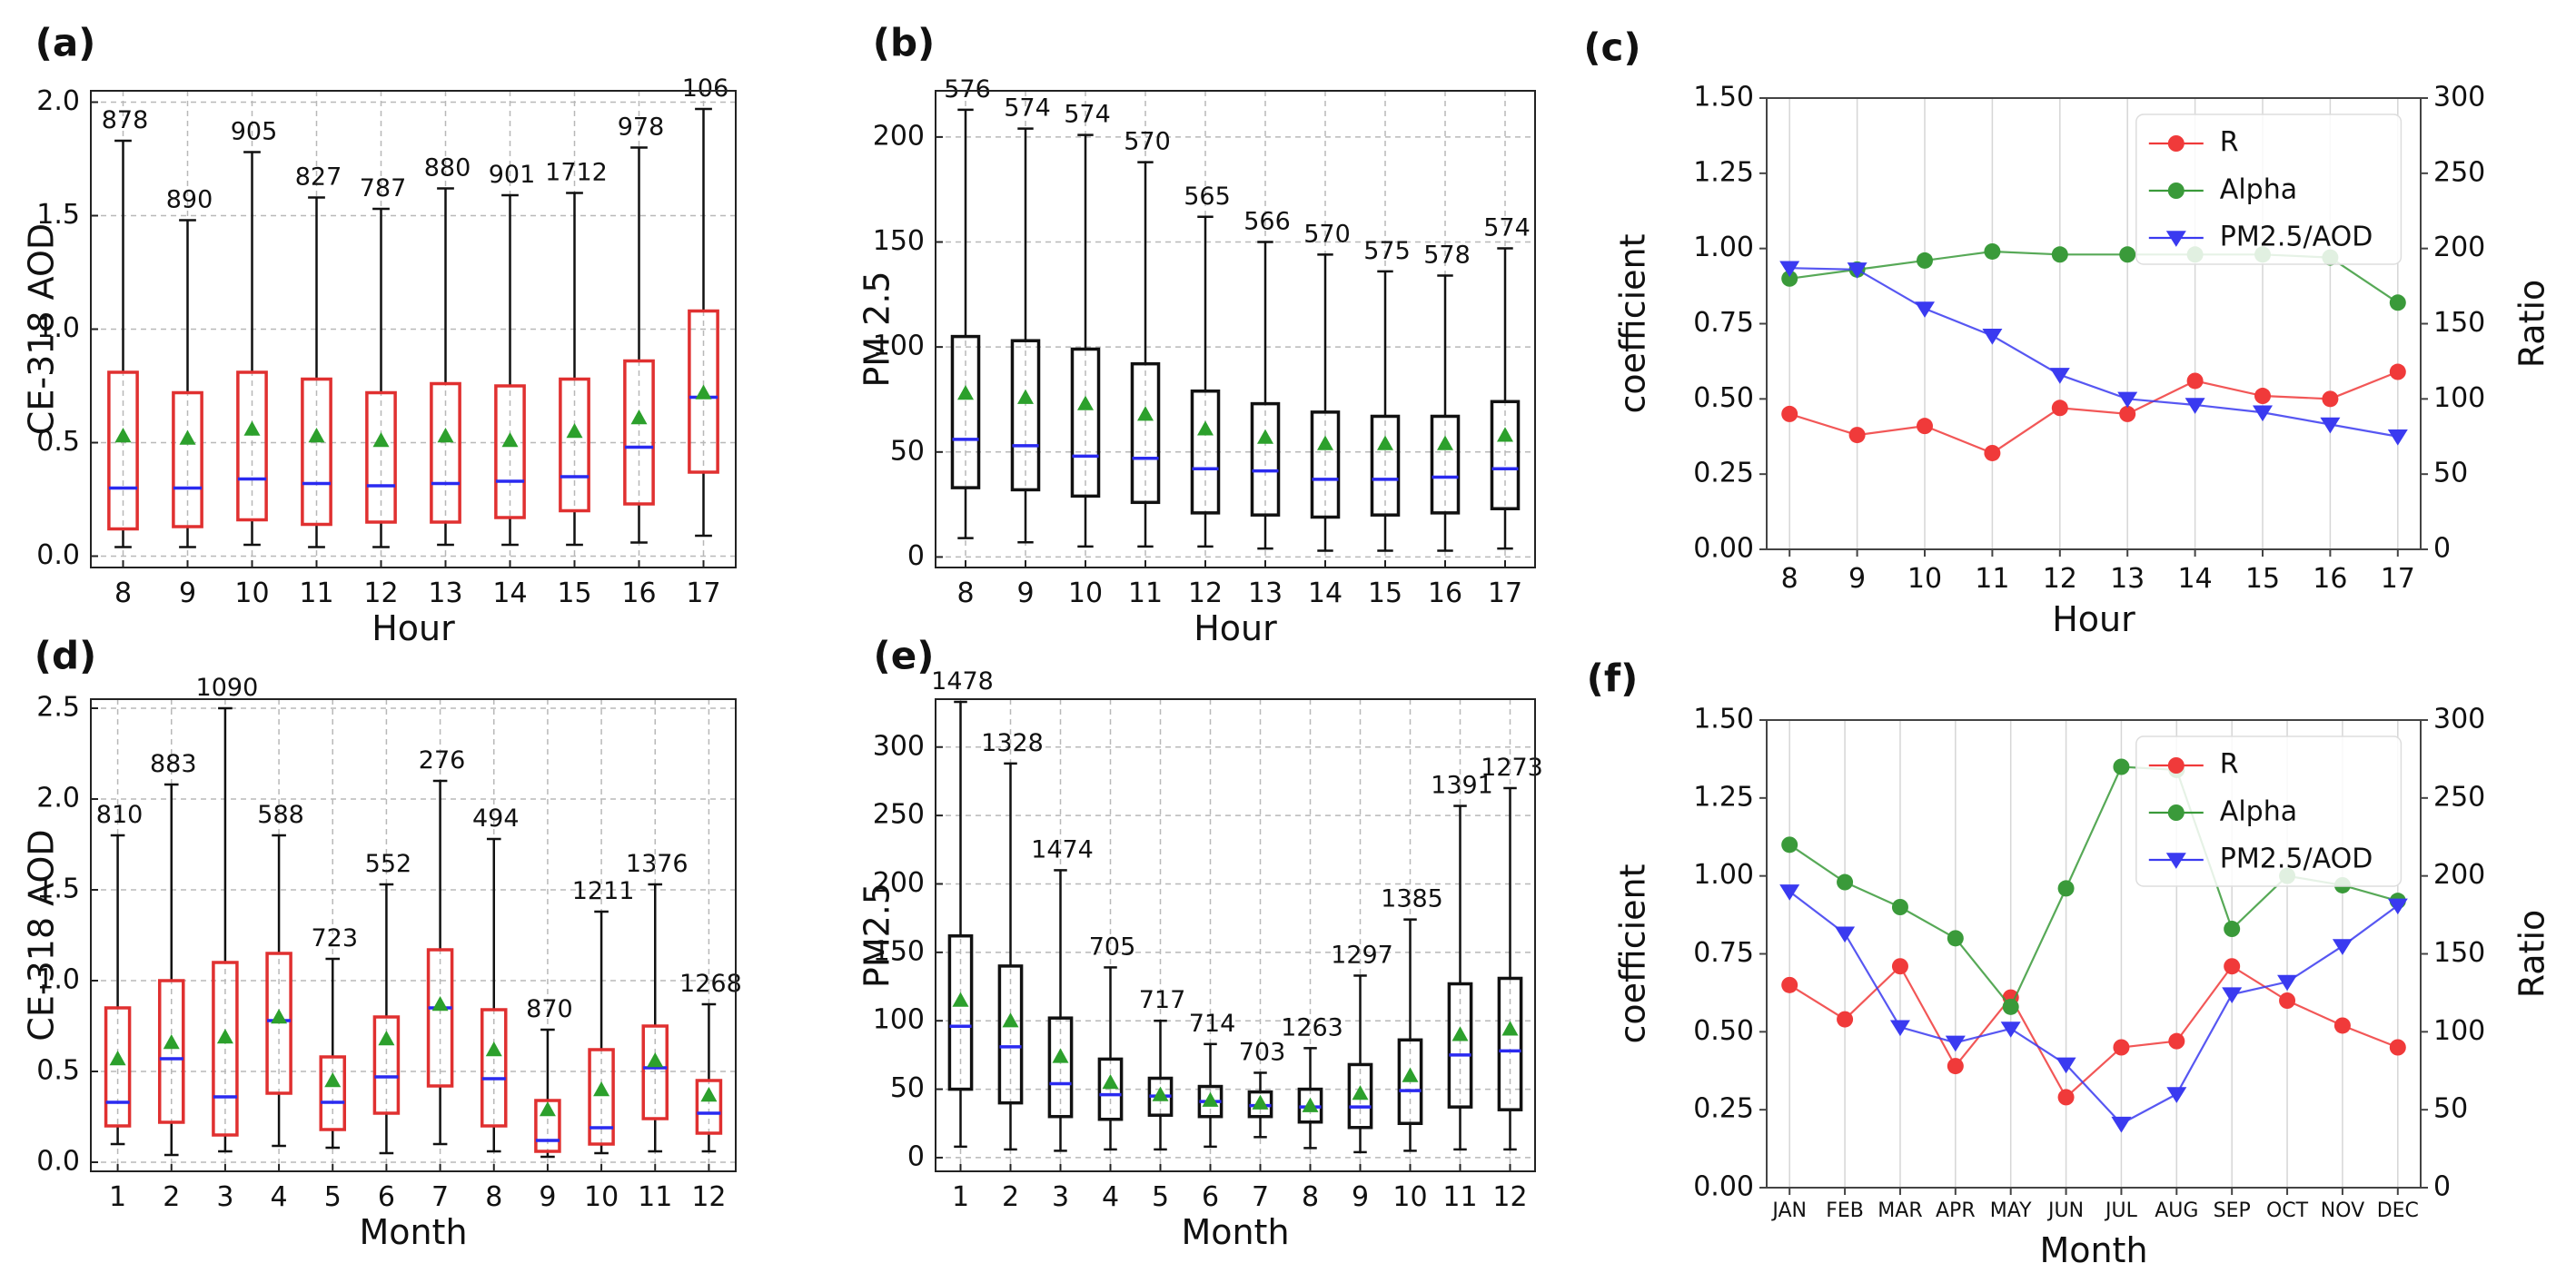 The height and width of the screenshot is (1283, 2576). What do you see at coordinates (2093, 1008) in the screenshot?
I see `series-pm2-5-aod` at bounding box center [2093, 1008].